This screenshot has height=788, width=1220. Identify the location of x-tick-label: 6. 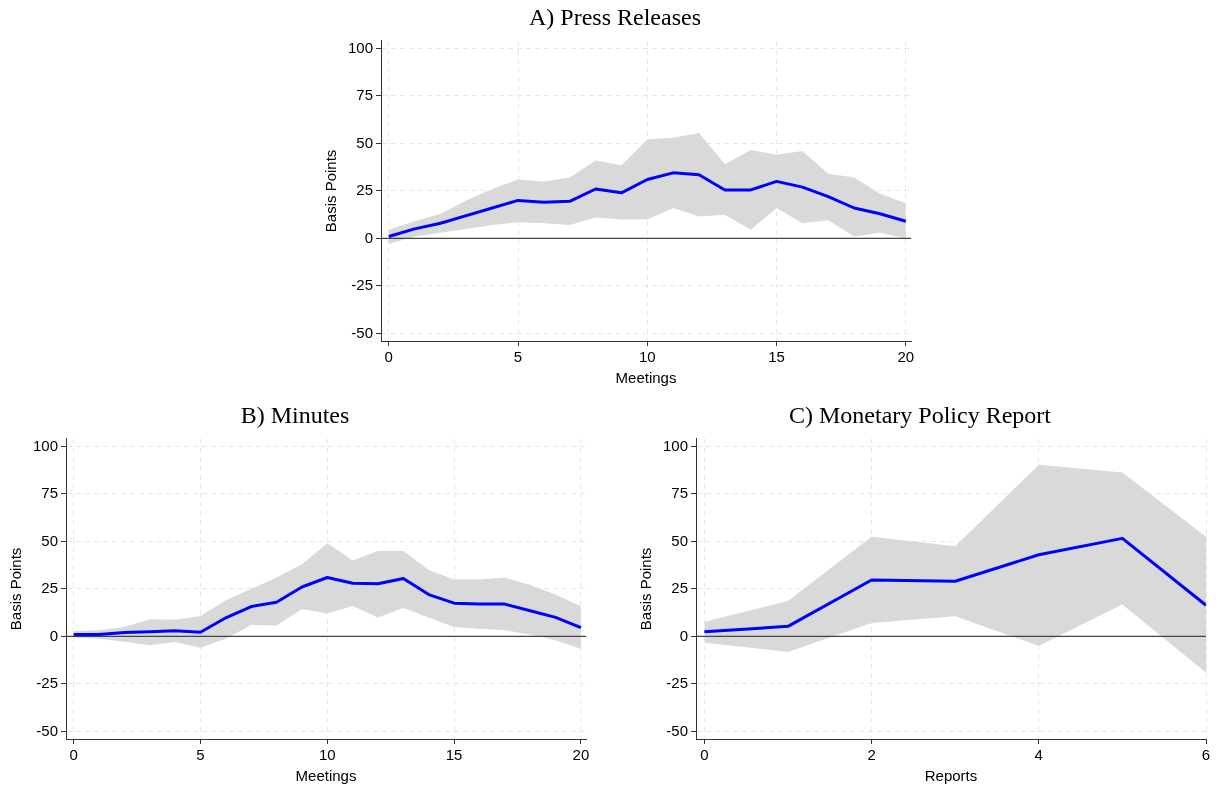
(1206, 755).